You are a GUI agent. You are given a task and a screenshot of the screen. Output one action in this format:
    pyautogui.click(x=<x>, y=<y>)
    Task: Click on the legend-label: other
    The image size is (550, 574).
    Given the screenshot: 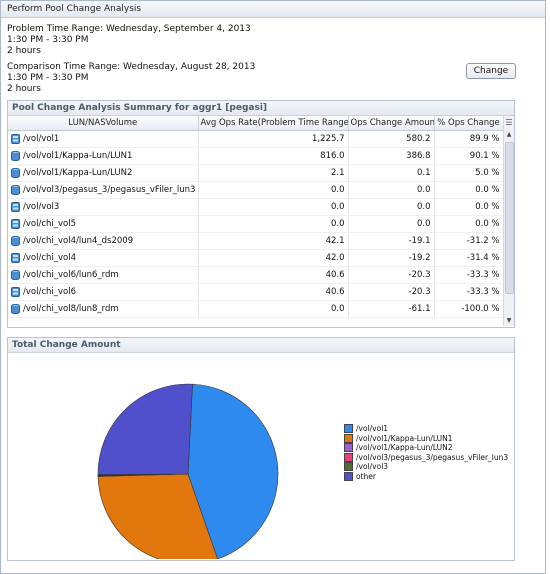 What is the action you would take?
    pyautogui.click(x=366, y=476)
    